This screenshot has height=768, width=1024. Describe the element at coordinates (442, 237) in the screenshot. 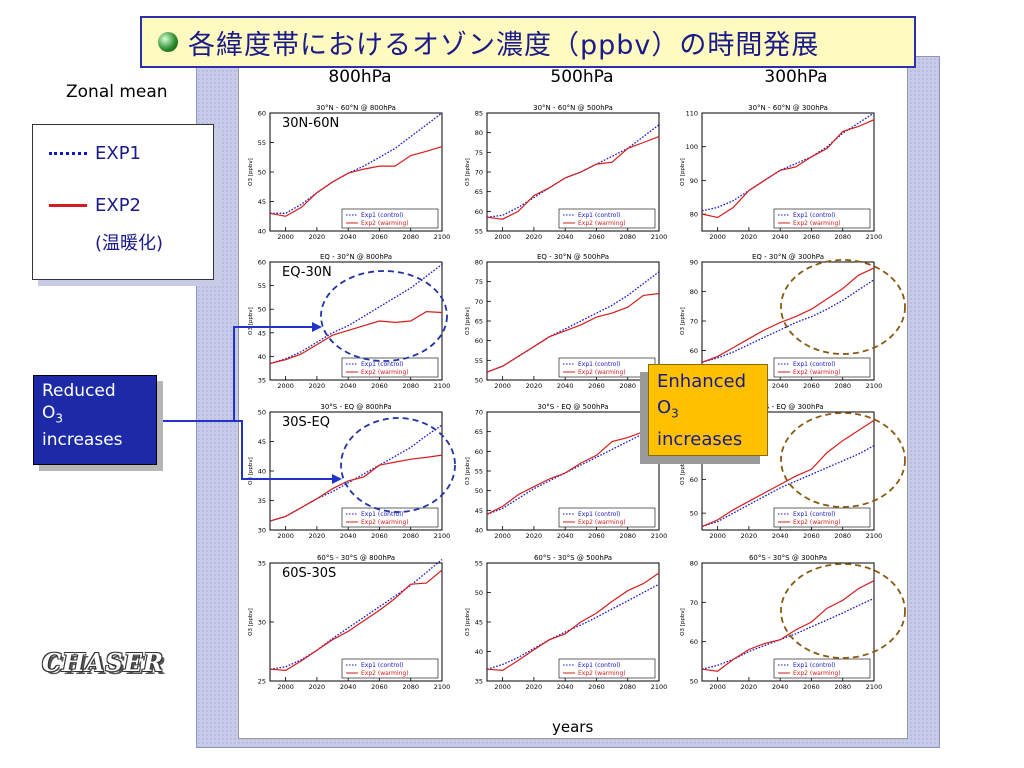

I see `chart-0-xtick-label: 2100` at that location.